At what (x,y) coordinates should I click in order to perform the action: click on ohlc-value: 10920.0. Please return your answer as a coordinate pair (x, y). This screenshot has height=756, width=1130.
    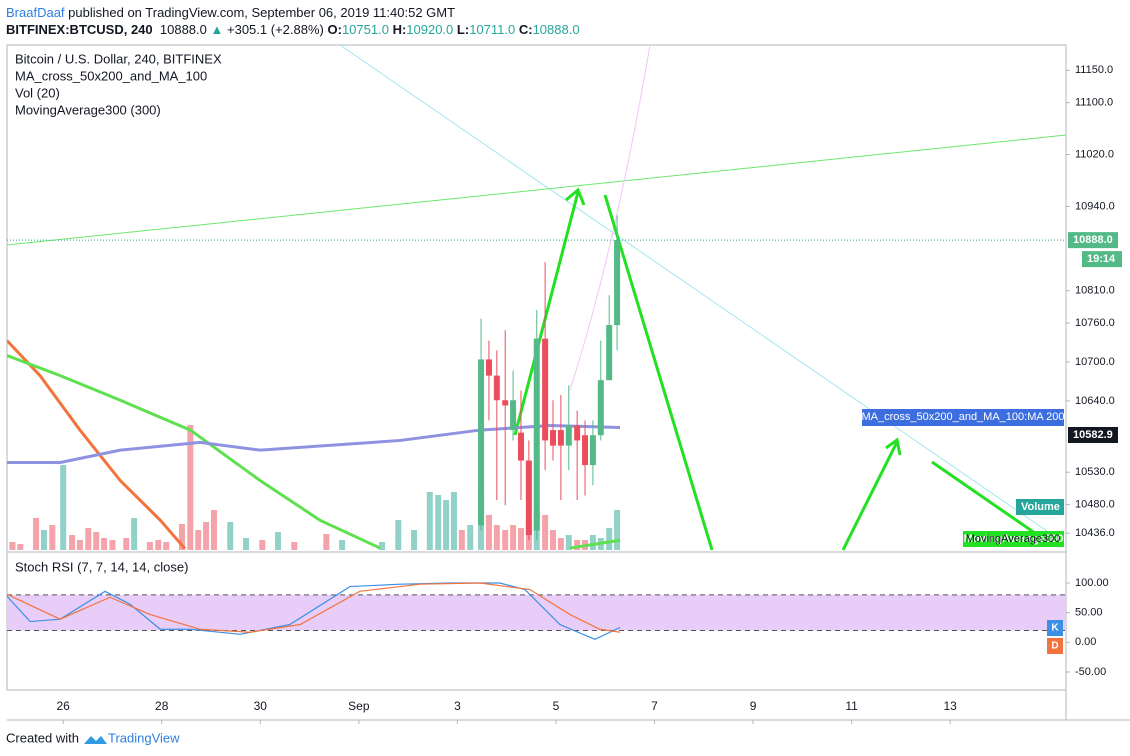
    Looking at the image, I should click on (430, 29).